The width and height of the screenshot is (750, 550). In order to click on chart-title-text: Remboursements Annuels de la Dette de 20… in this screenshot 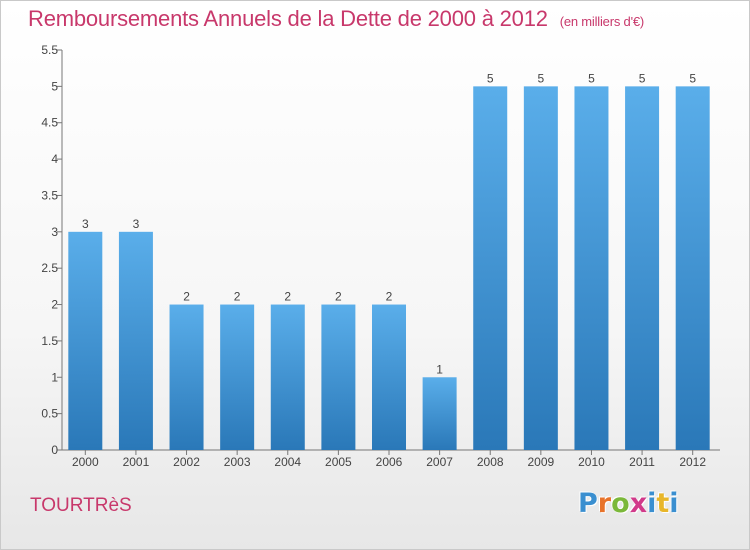, I will do `click(288, 18)`.